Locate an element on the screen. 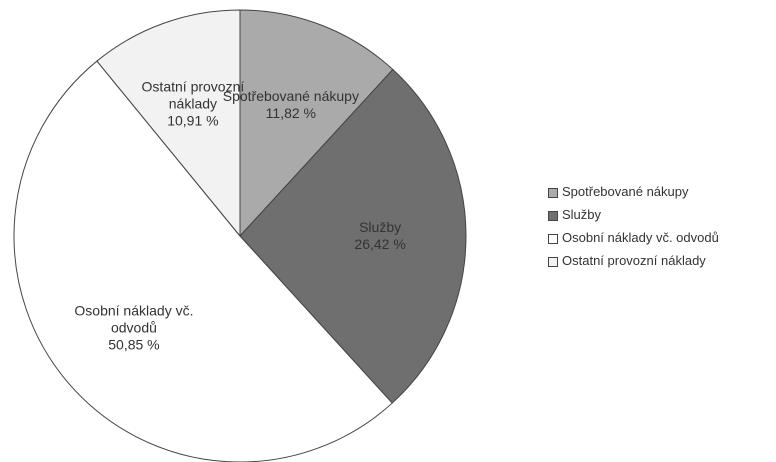 The height and width of the screenshot is (462, 776). legend-entry: Osobní náklady vč. odvodů is located at coordinates (633, 237).